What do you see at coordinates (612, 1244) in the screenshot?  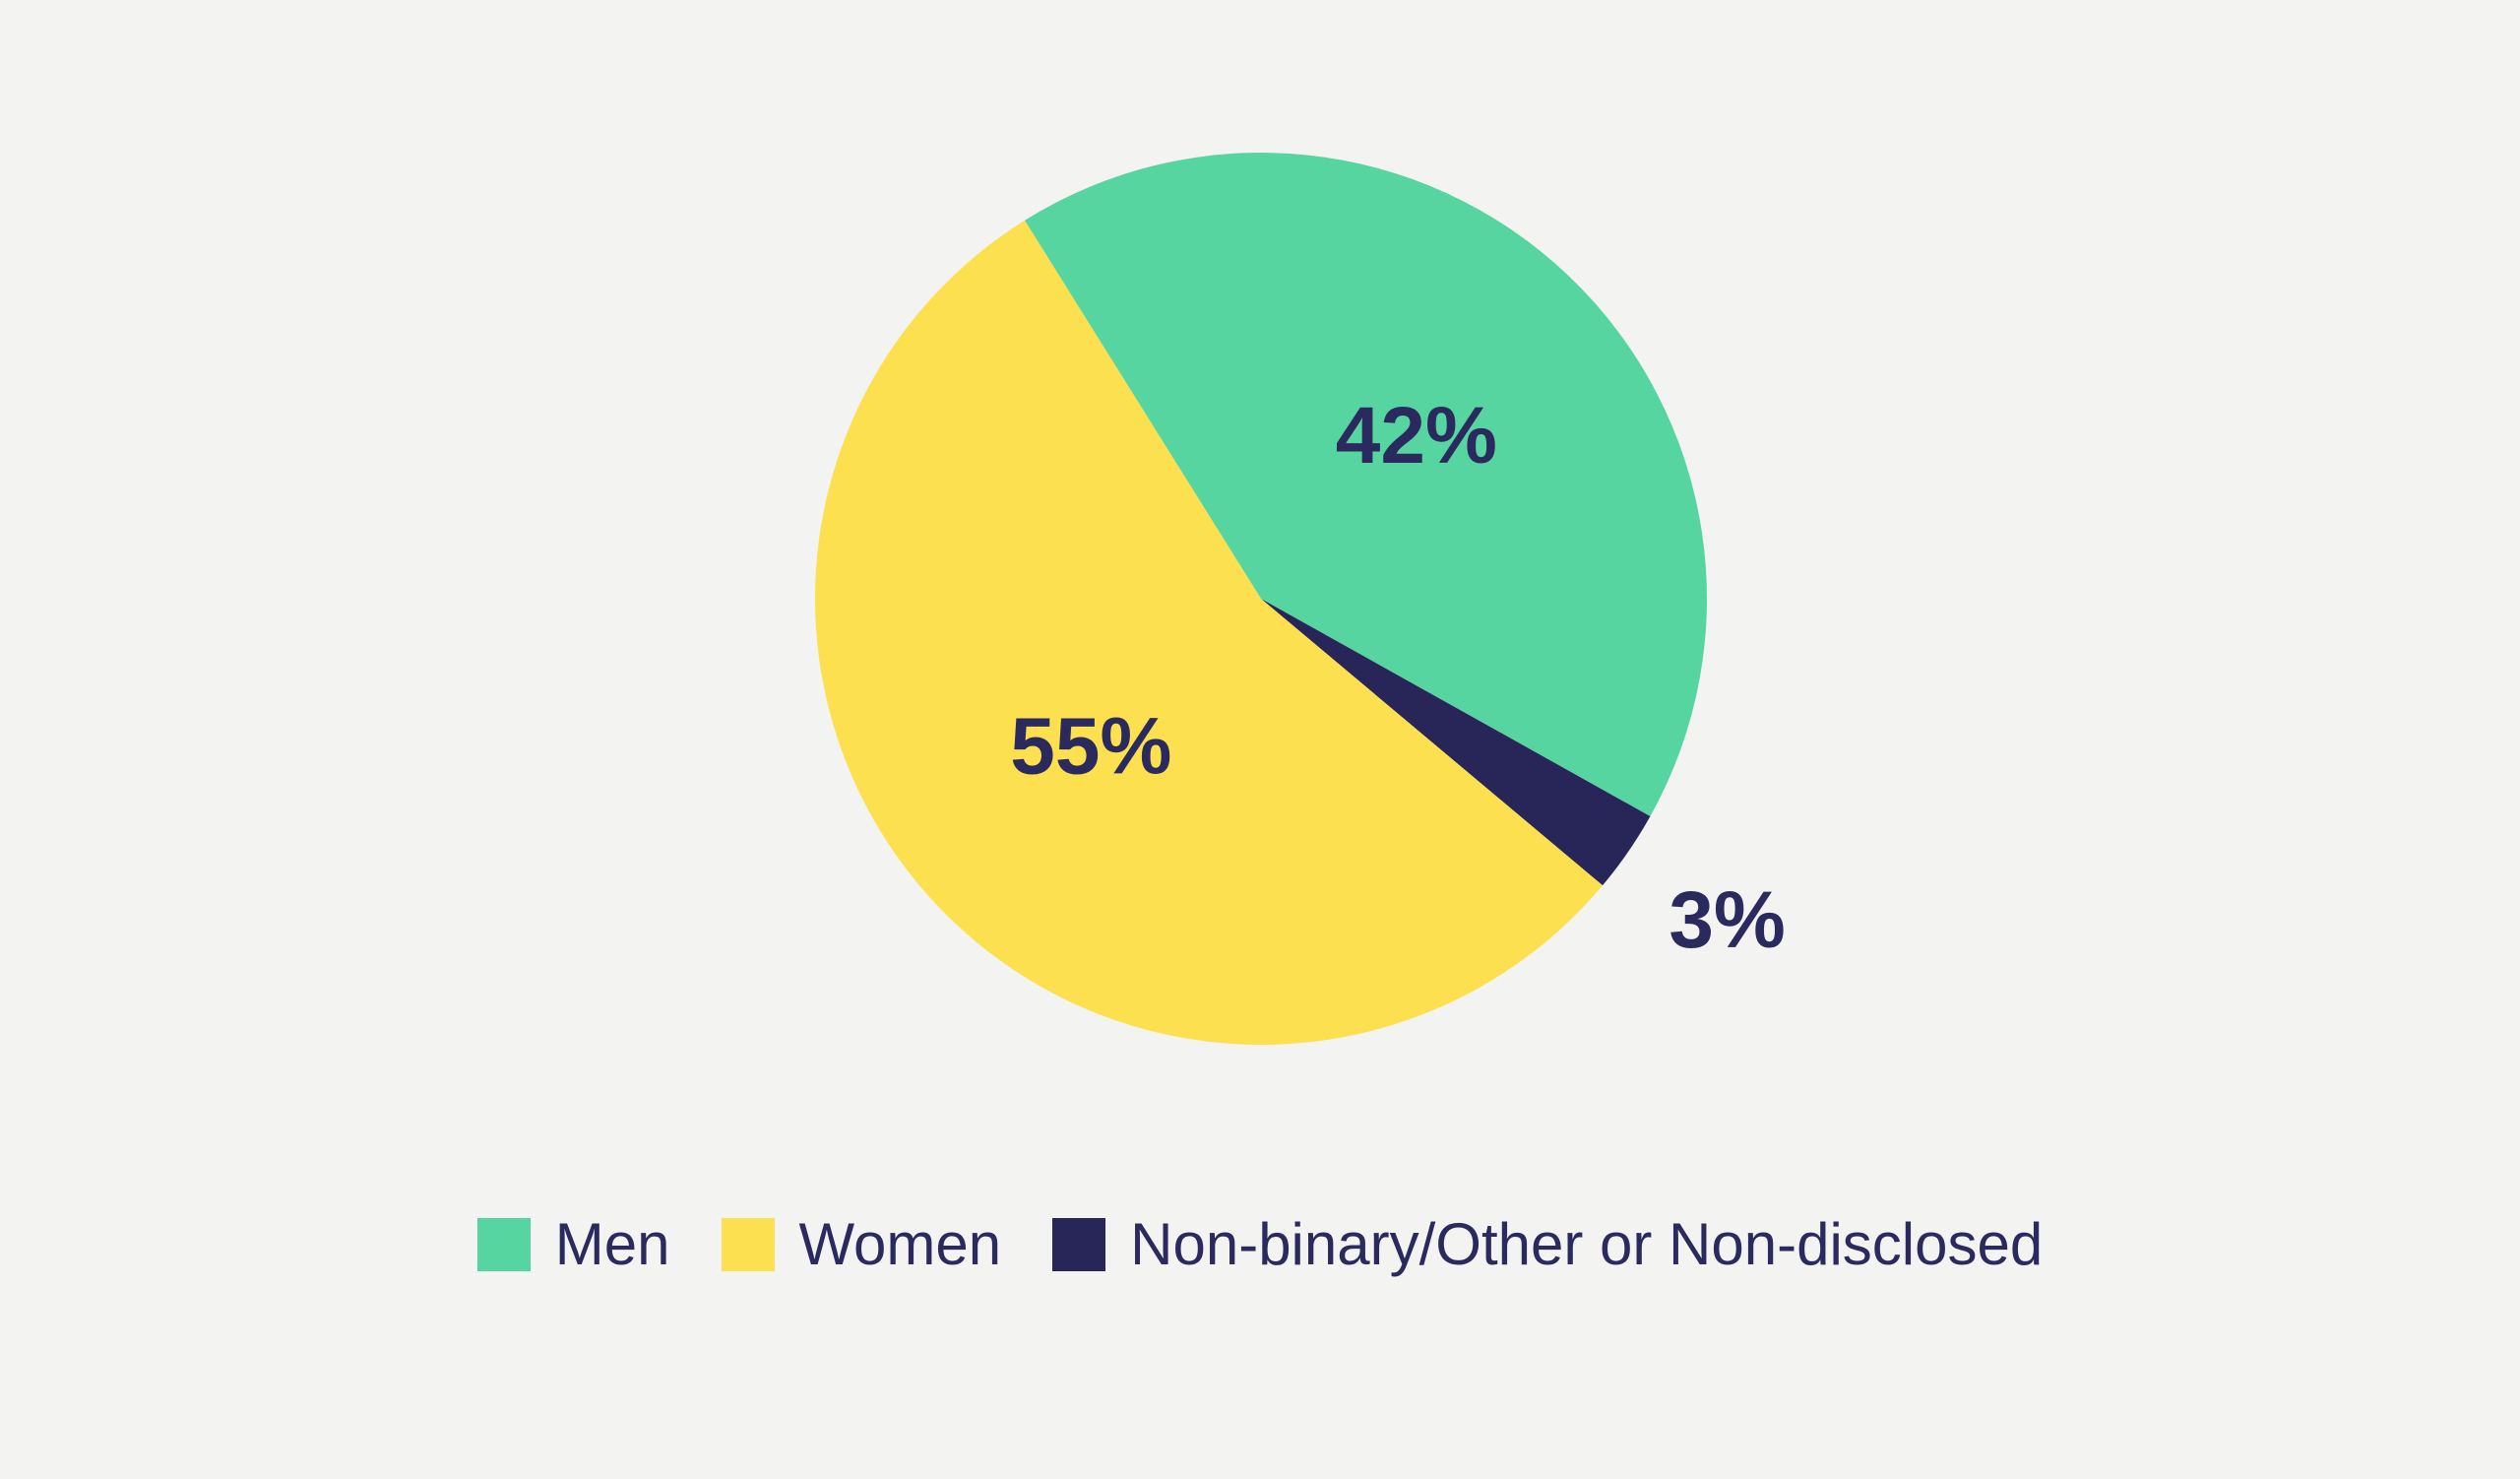 I see `legend-label: Men` at bounding box center [612, 1244].